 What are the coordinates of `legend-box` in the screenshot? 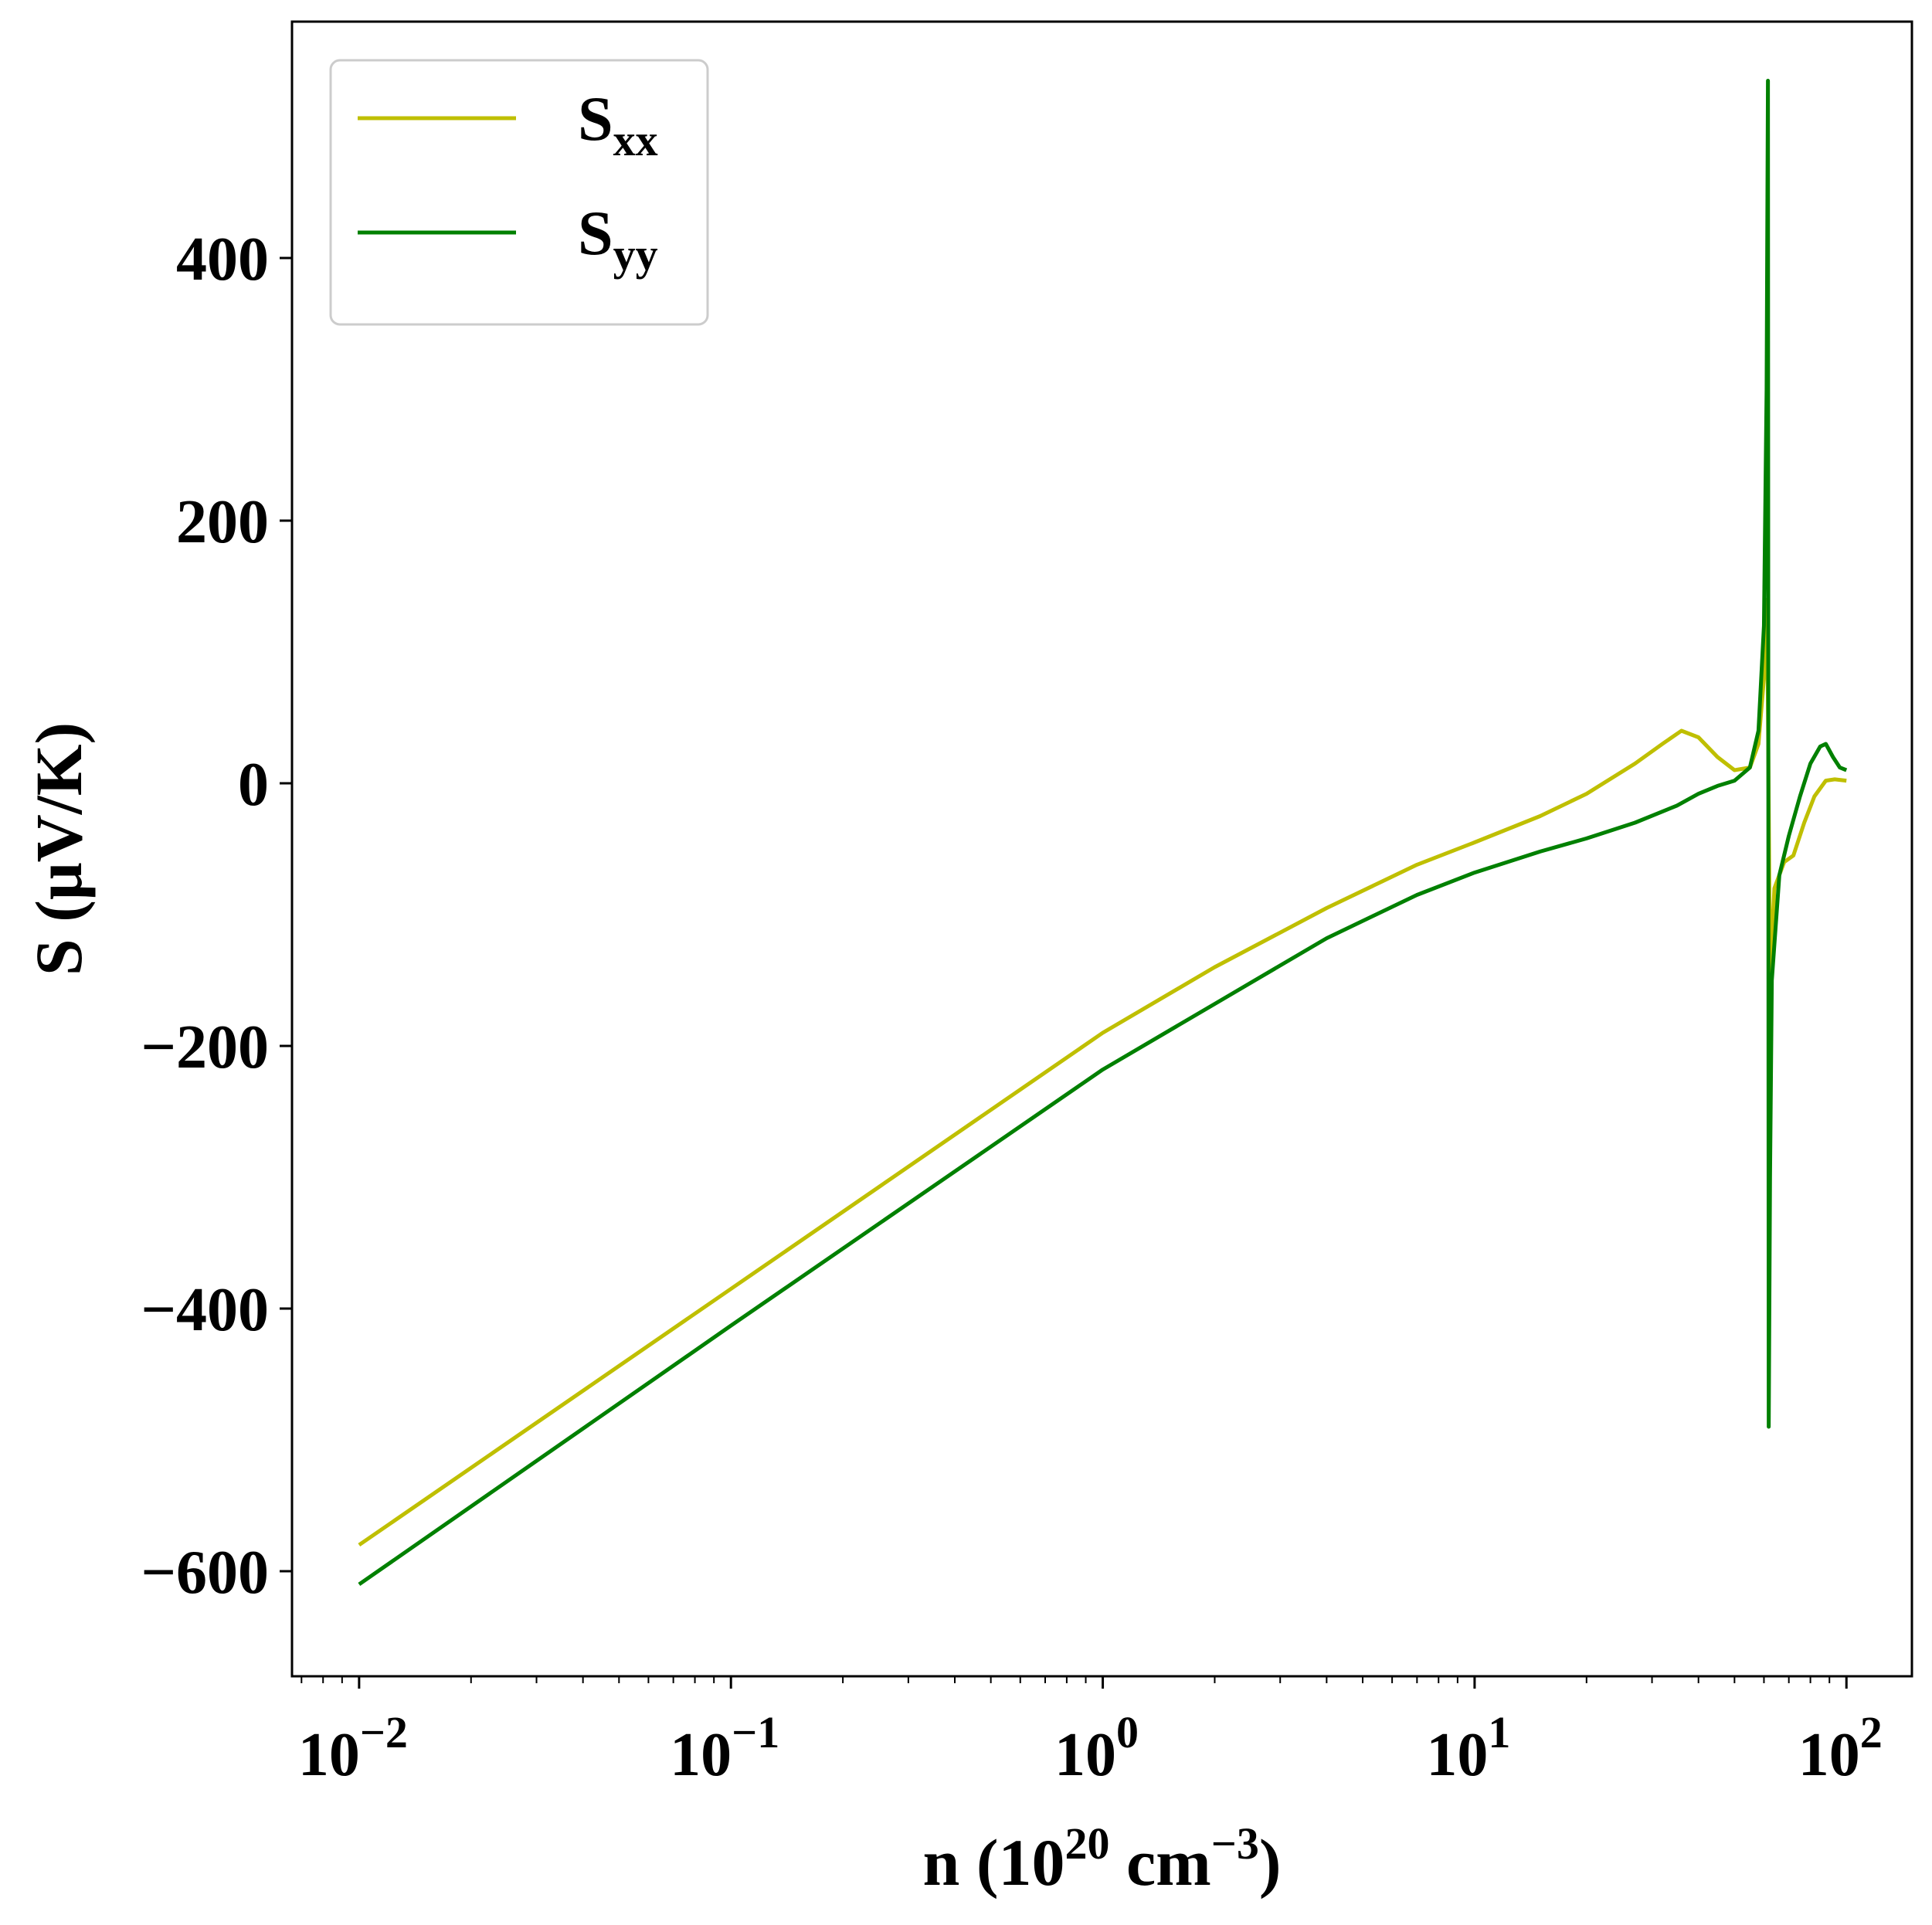 It's located at (519, 192).